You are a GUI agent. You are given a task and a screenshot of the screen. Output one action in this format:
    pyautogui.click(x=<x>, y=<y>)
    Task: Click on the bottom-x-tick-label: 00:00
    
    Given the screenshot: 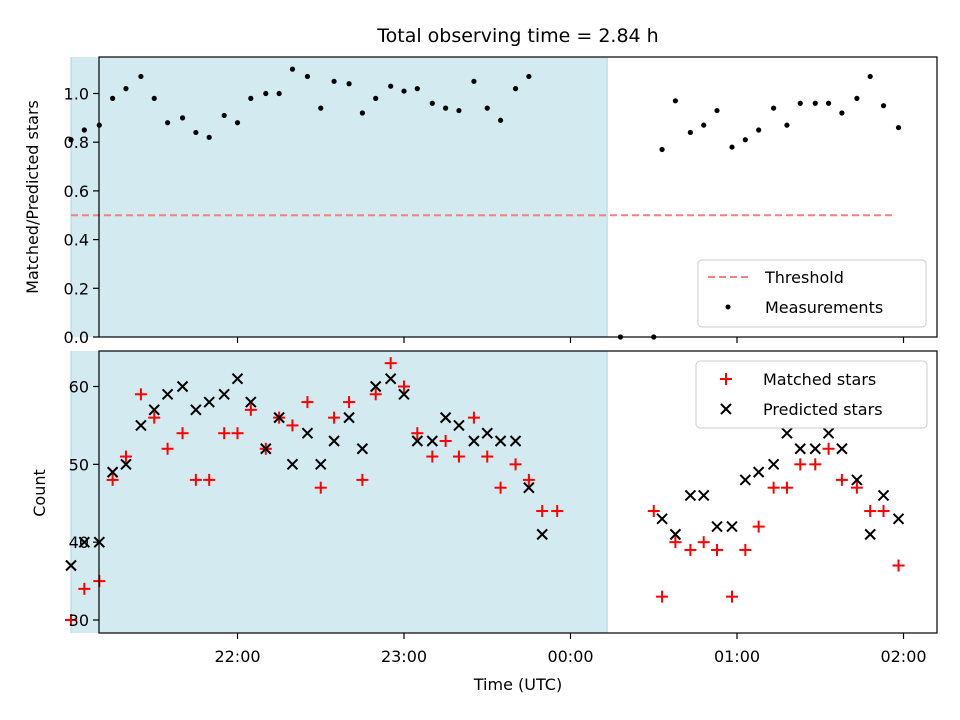 What is the action you would take?
    pyautogui.click(x=570, y=656)
    